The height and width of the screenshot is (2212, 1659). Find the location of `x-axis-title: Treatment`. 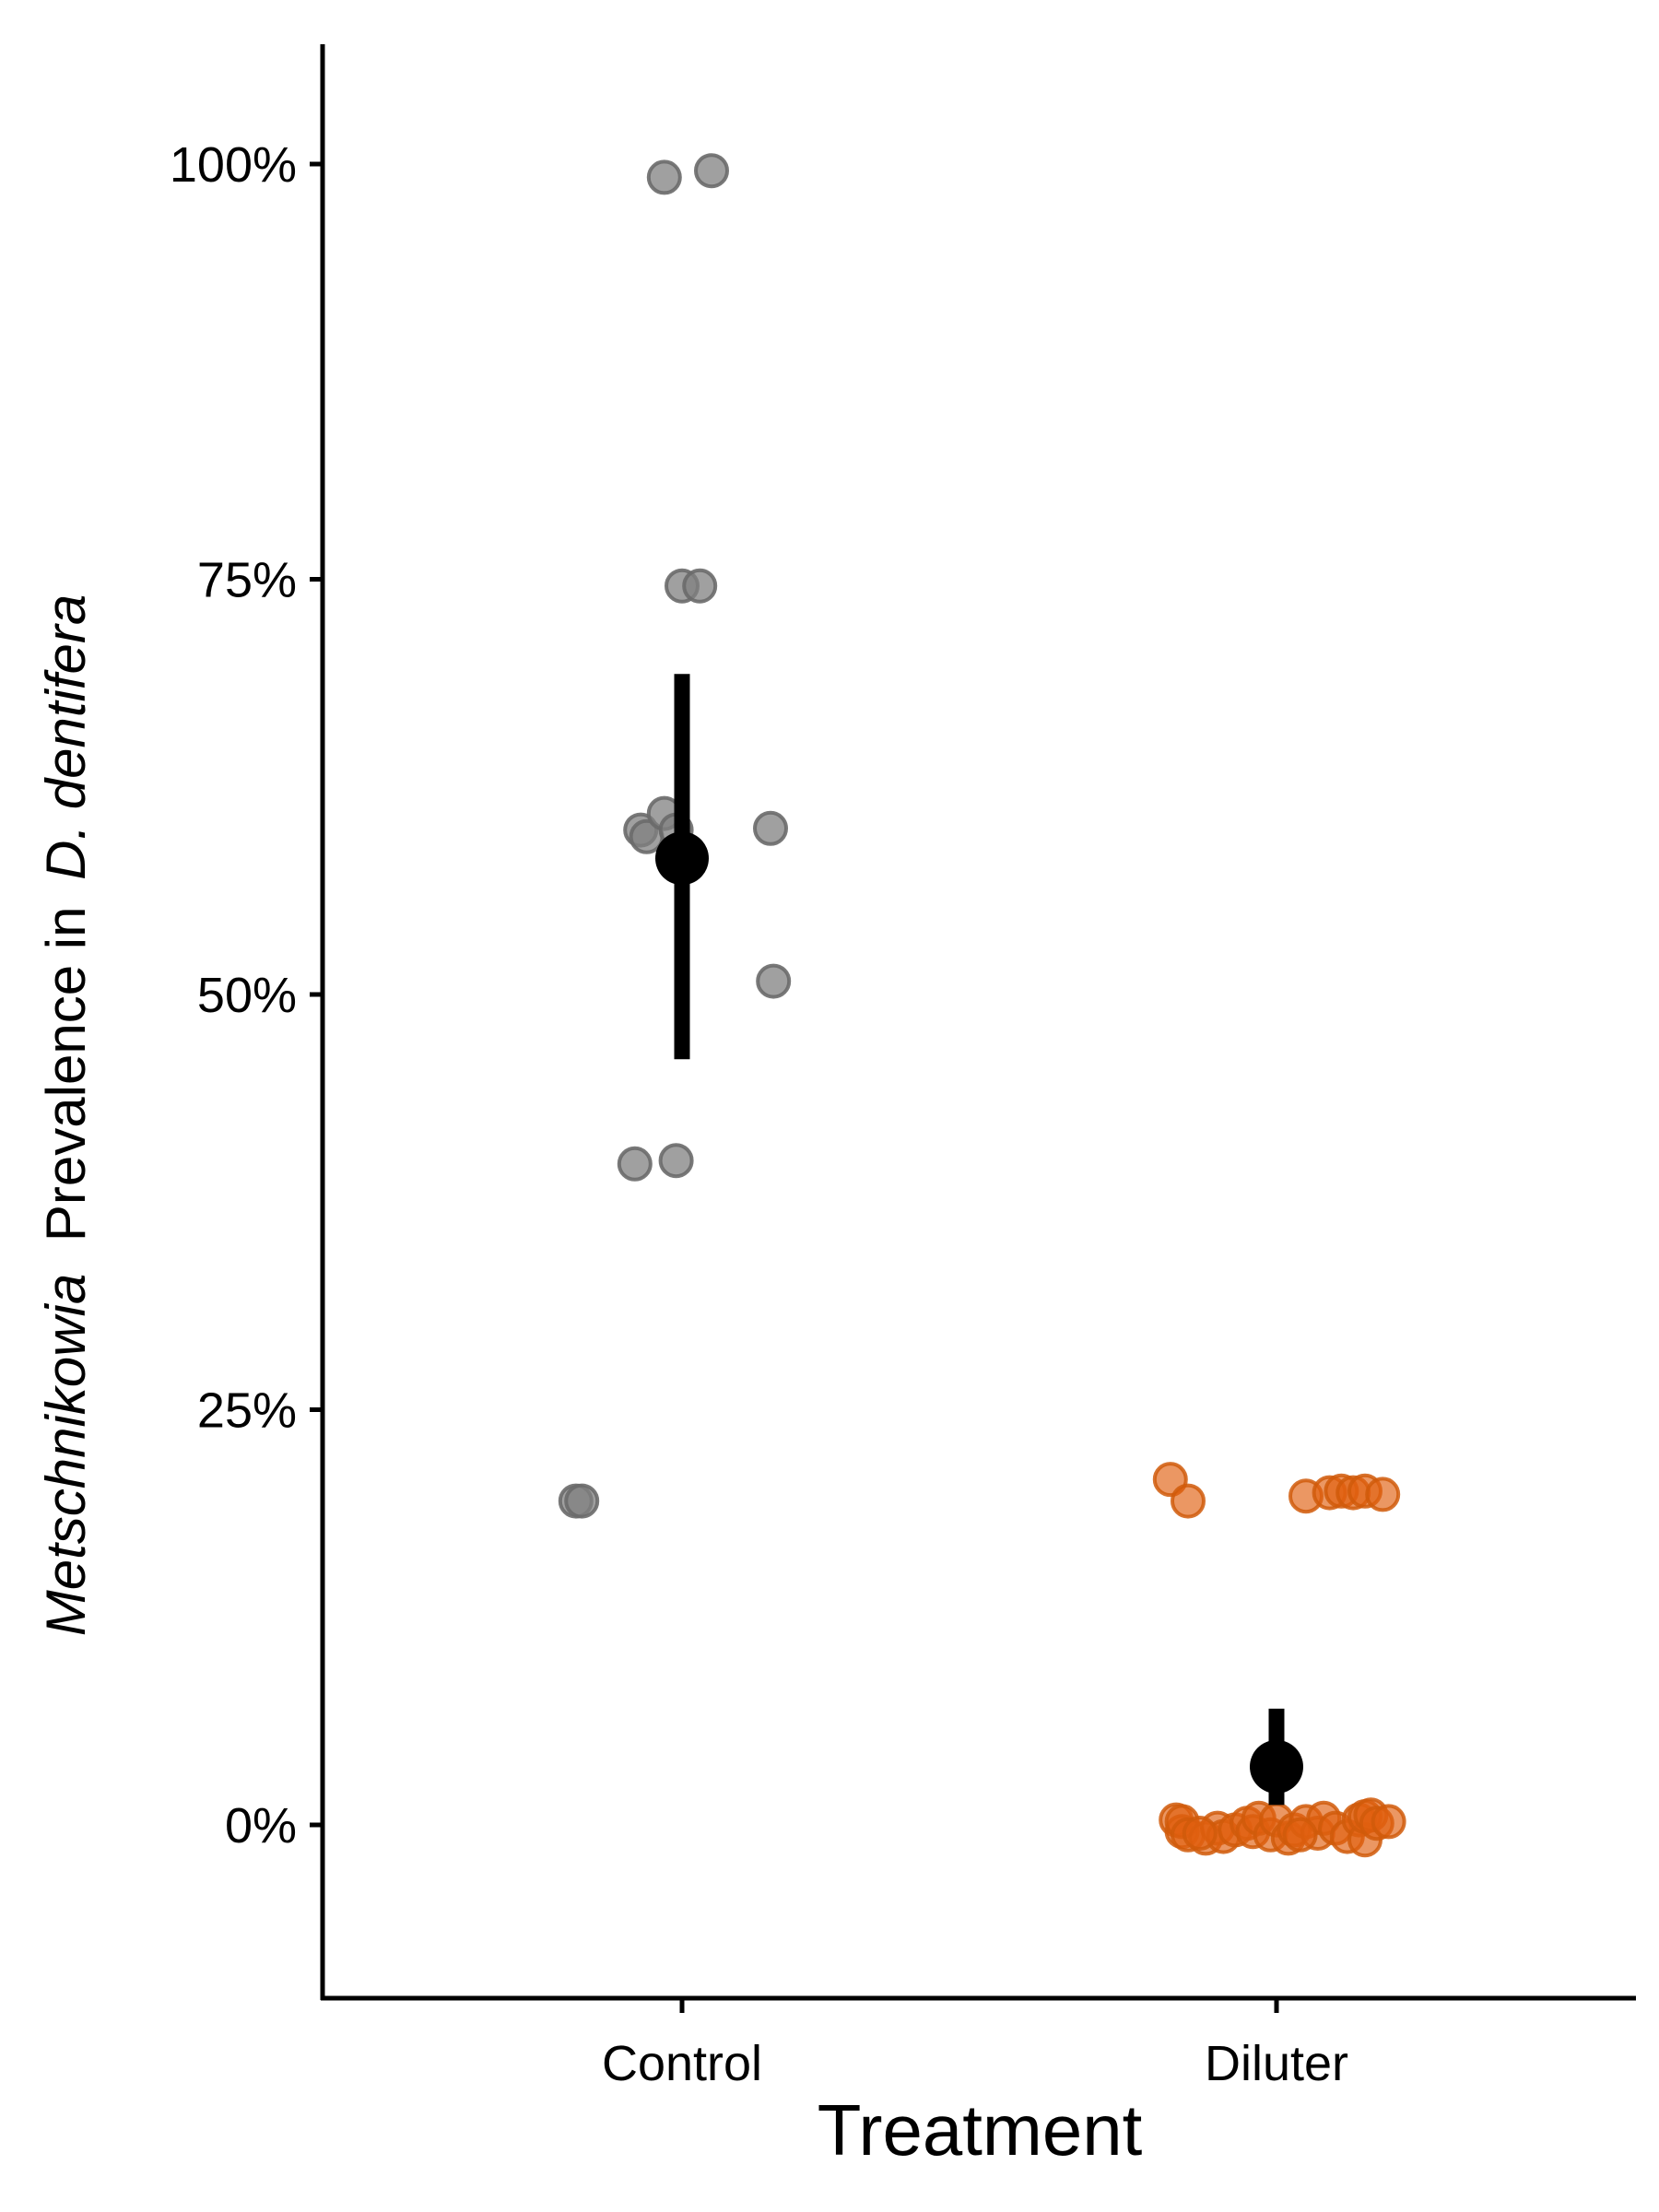

x-axis-title: Treatment is located at coordinates (980, 2130).